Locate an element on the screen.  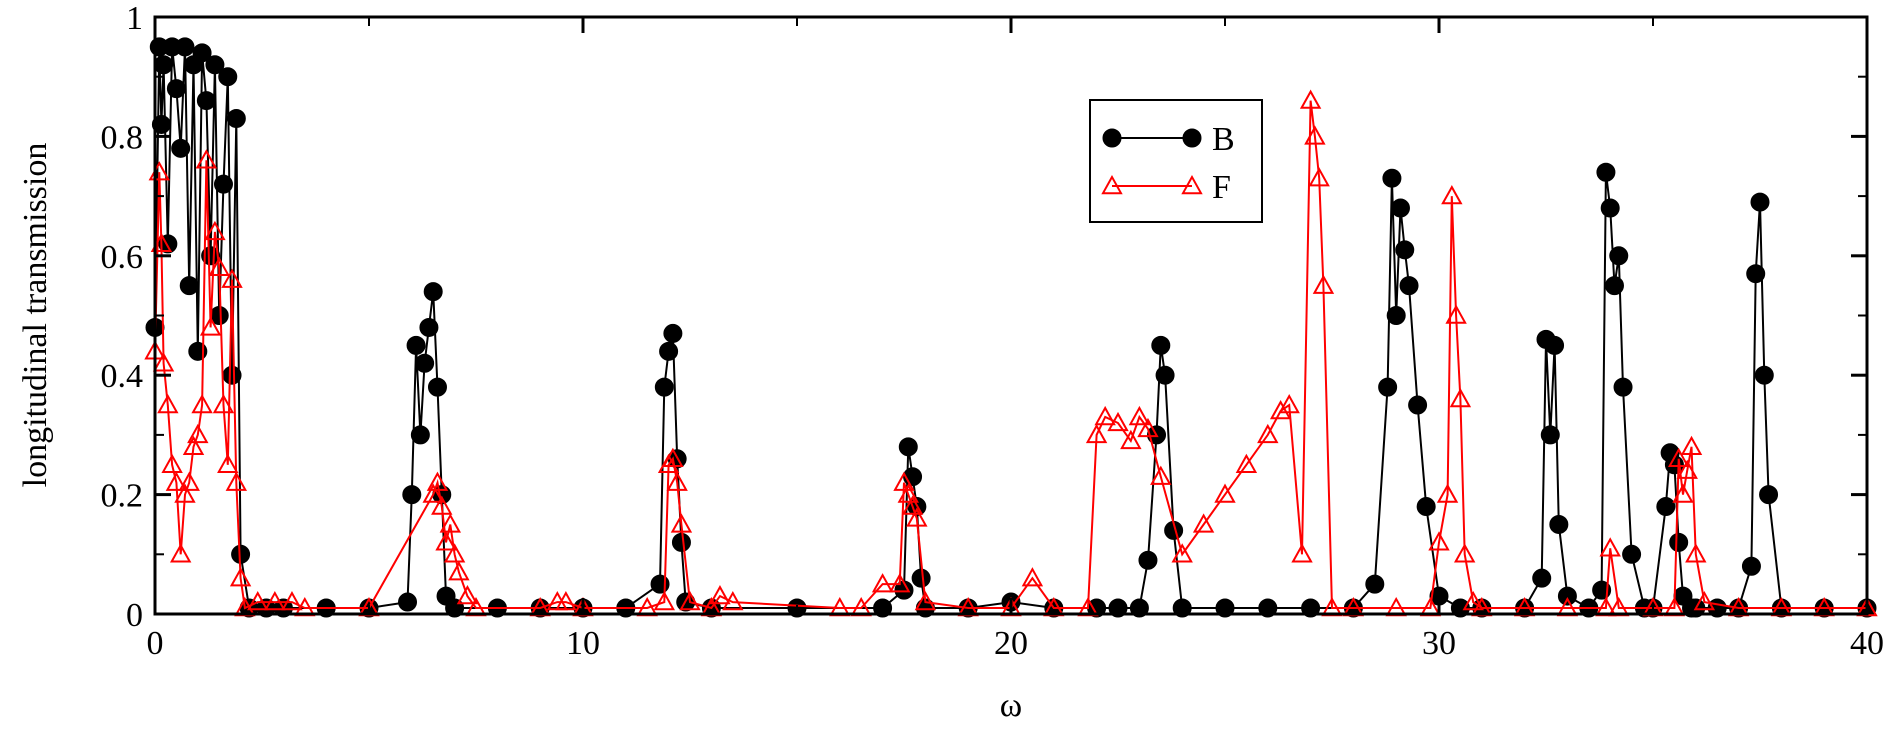
legend: BF is located at coordinates (1176, 161).